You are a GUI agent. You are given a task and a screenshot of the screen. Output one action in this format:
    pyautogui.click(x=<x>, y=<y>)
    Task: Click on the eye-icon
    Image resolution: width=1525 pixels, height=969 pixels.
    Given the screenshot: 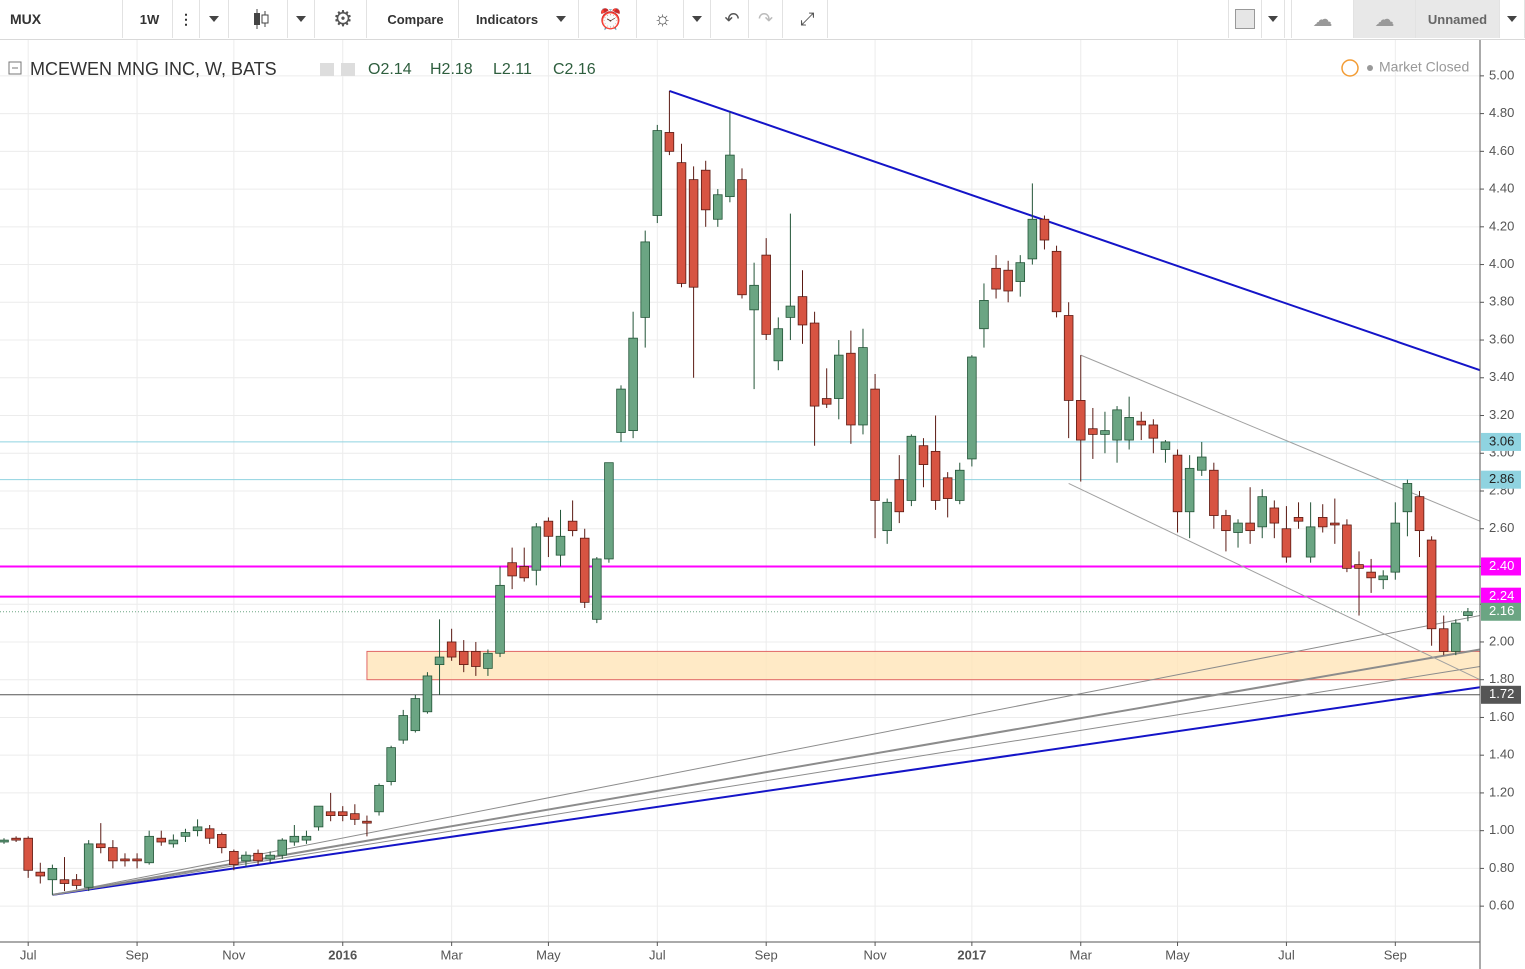 What is the action you would take?
    pyautogui.click(x=327, y=69)
    